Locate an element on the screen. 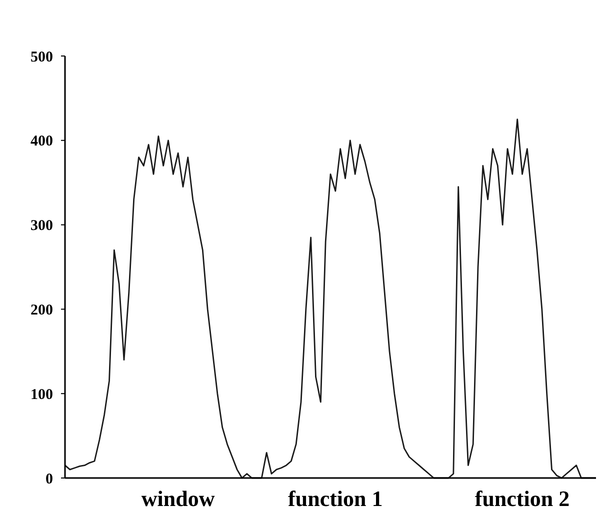 This screenshot has width=610, height=525. y-tick-label: 300 is located at coordinates (41, 226).